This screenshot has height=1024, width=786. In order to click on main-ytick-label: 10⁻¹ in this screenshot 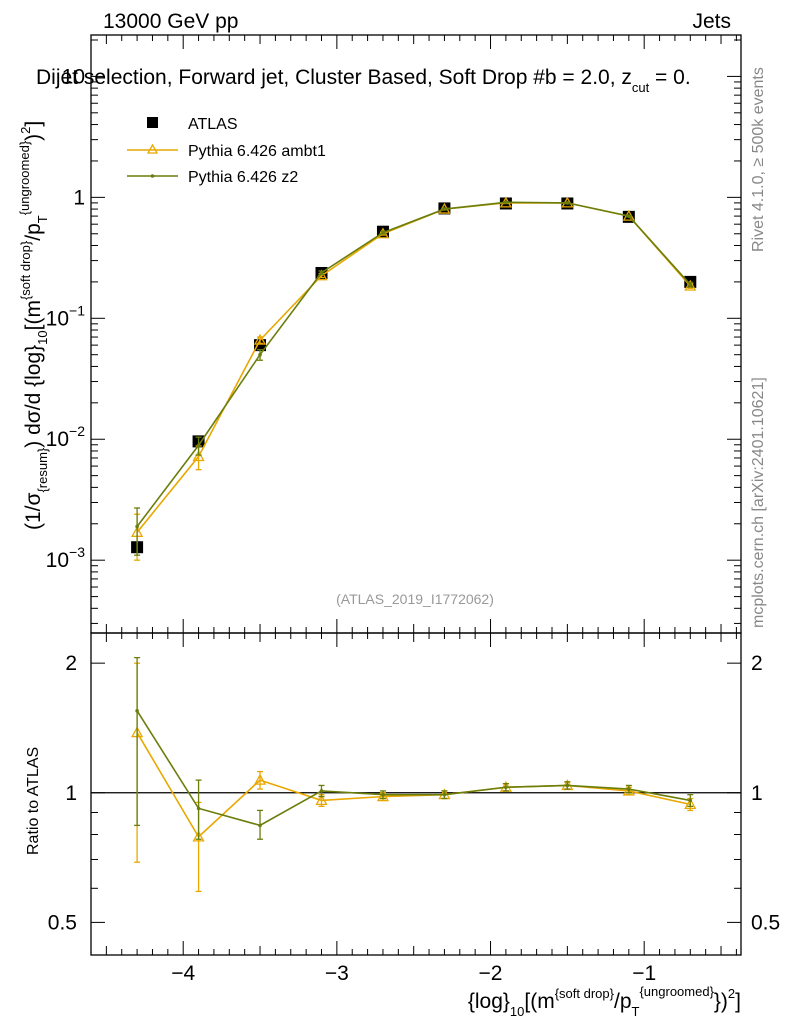, I will do `click(66, 316)`.